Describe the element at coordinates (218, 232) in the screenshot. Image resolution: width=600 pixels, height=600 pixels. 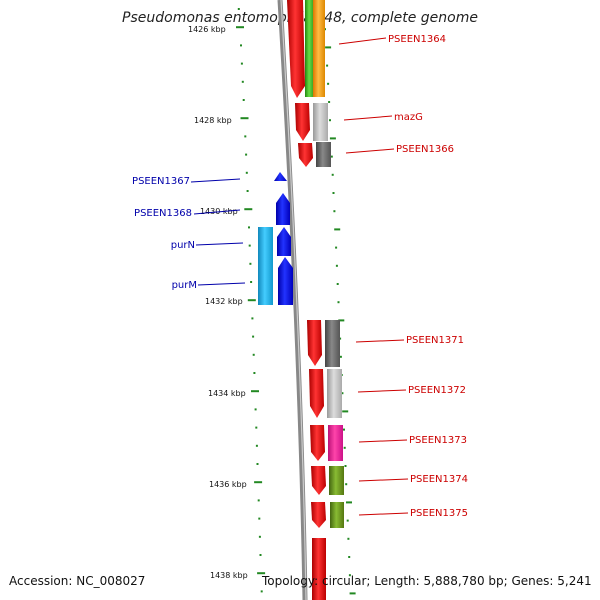
I see `left-leaders` at that location.